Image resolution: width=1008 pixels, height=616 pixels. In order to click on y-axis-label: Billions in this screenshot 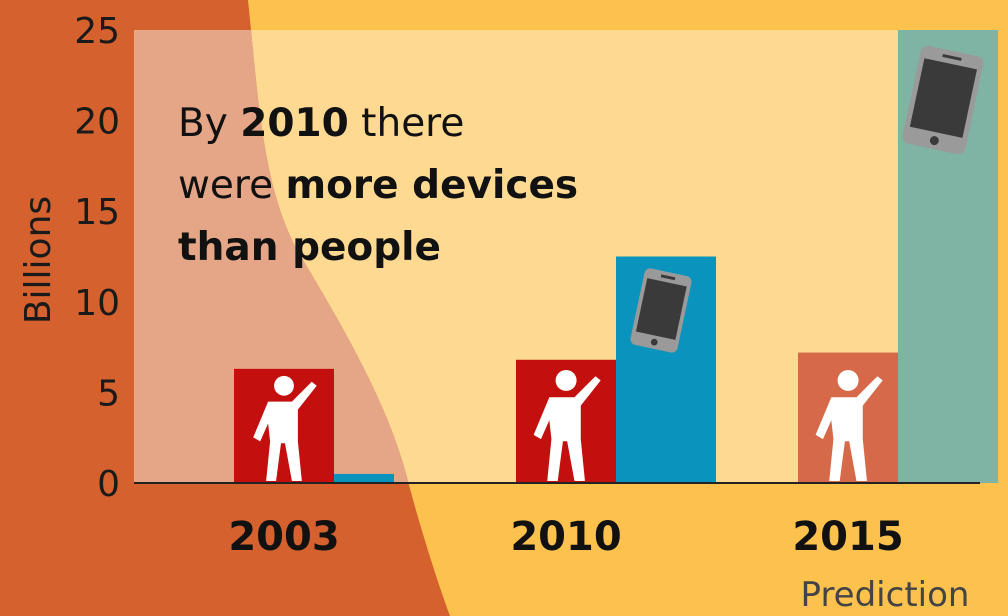, I will do `click(38, 260)`.